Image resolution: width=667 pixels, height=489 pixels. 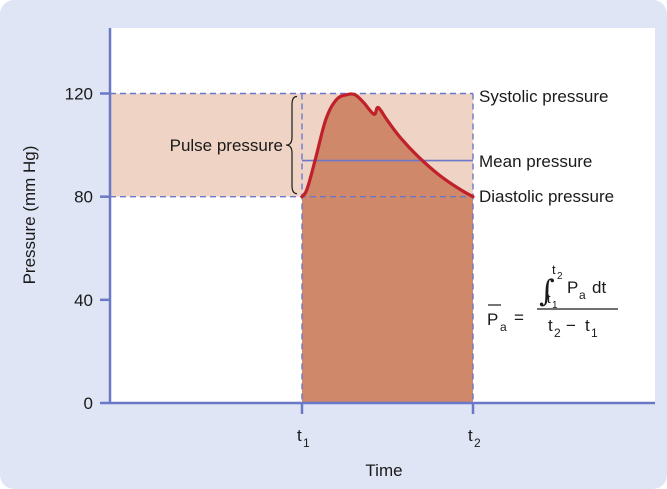 What do you see at coordinates (599, 287) in the screenshot?
I see `equation-differential: dt` at bounding box center [599, 287].